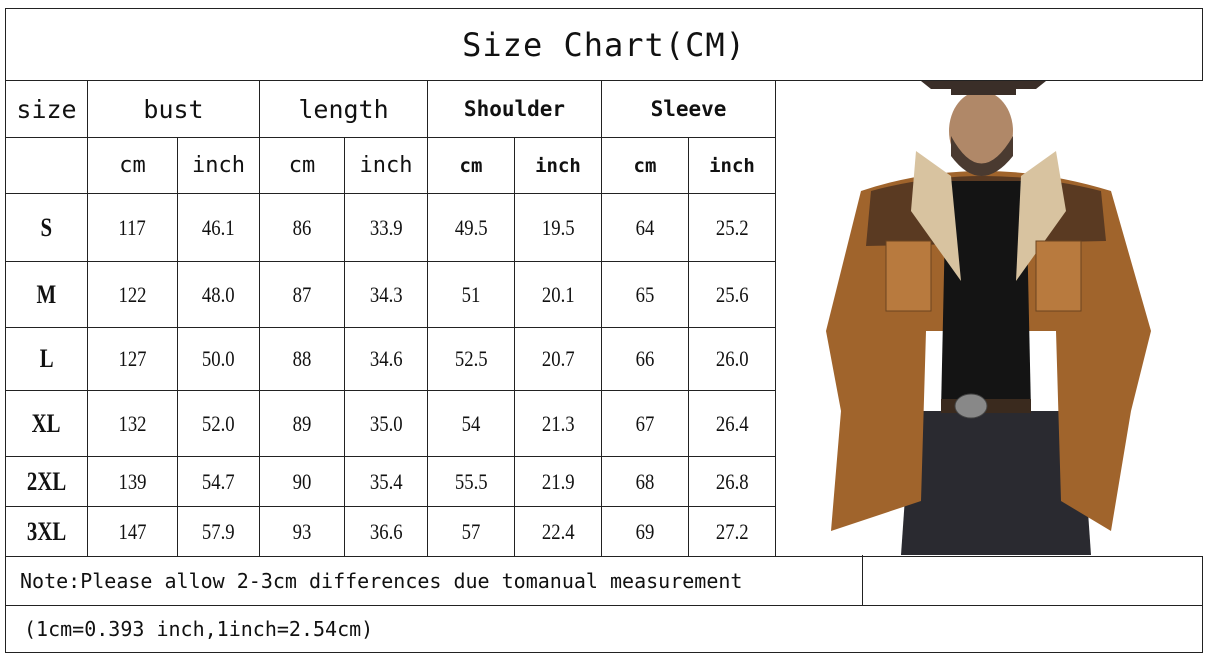 The width and height of the screenshot is (1215, 657). Describe the element at coordinates (558, 481) in the screenshot. I see `shoulder-inch: 21.9` at that location.